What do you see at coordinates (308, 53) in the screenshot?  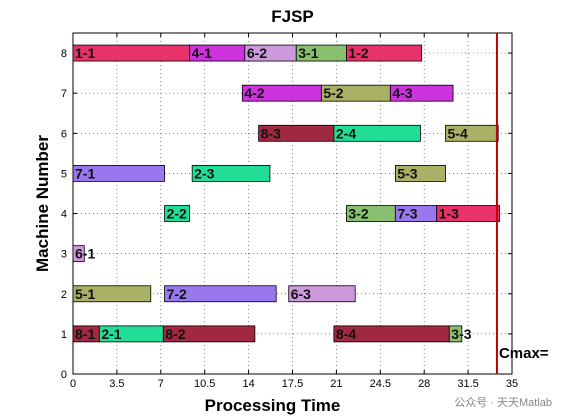 I see `operation-label-3-1: 3-1` at bounding box center [308, 53].